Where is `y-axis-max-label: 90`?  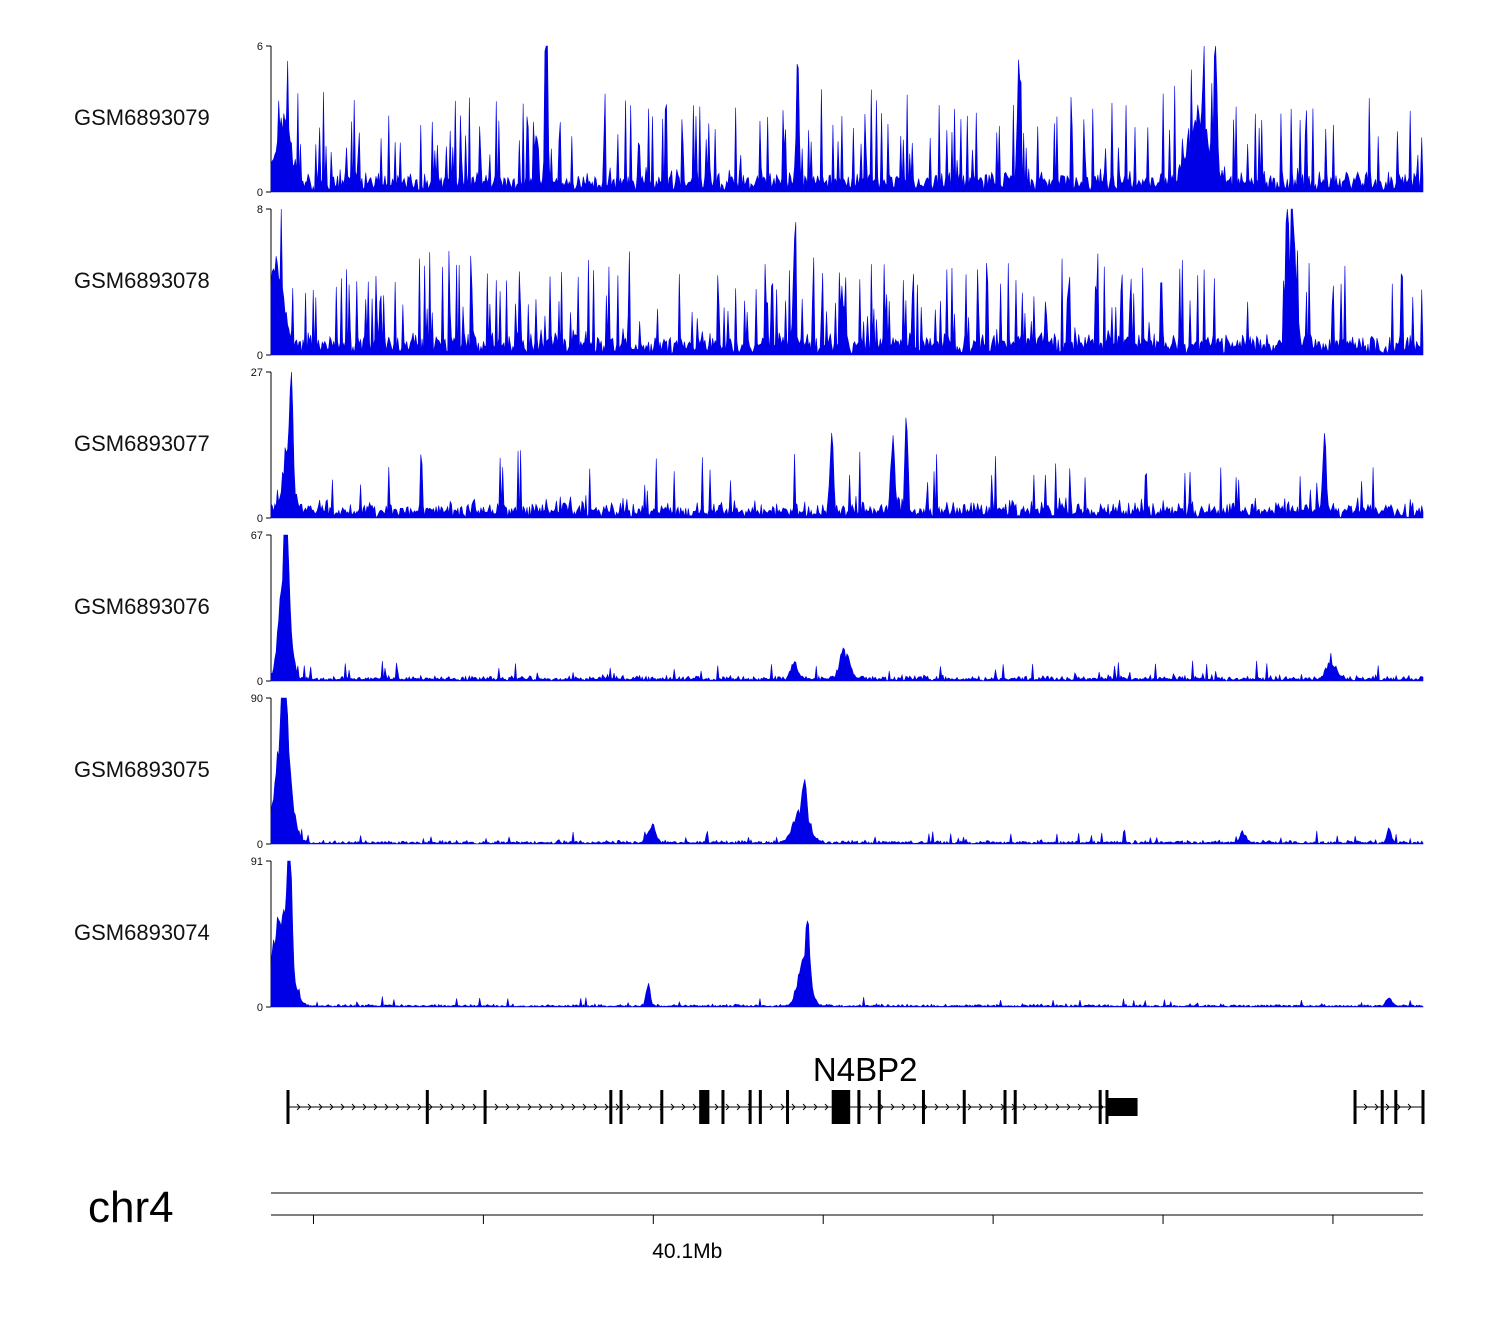
y-axis-max-label: 90 is located at coordinates (257, 699).